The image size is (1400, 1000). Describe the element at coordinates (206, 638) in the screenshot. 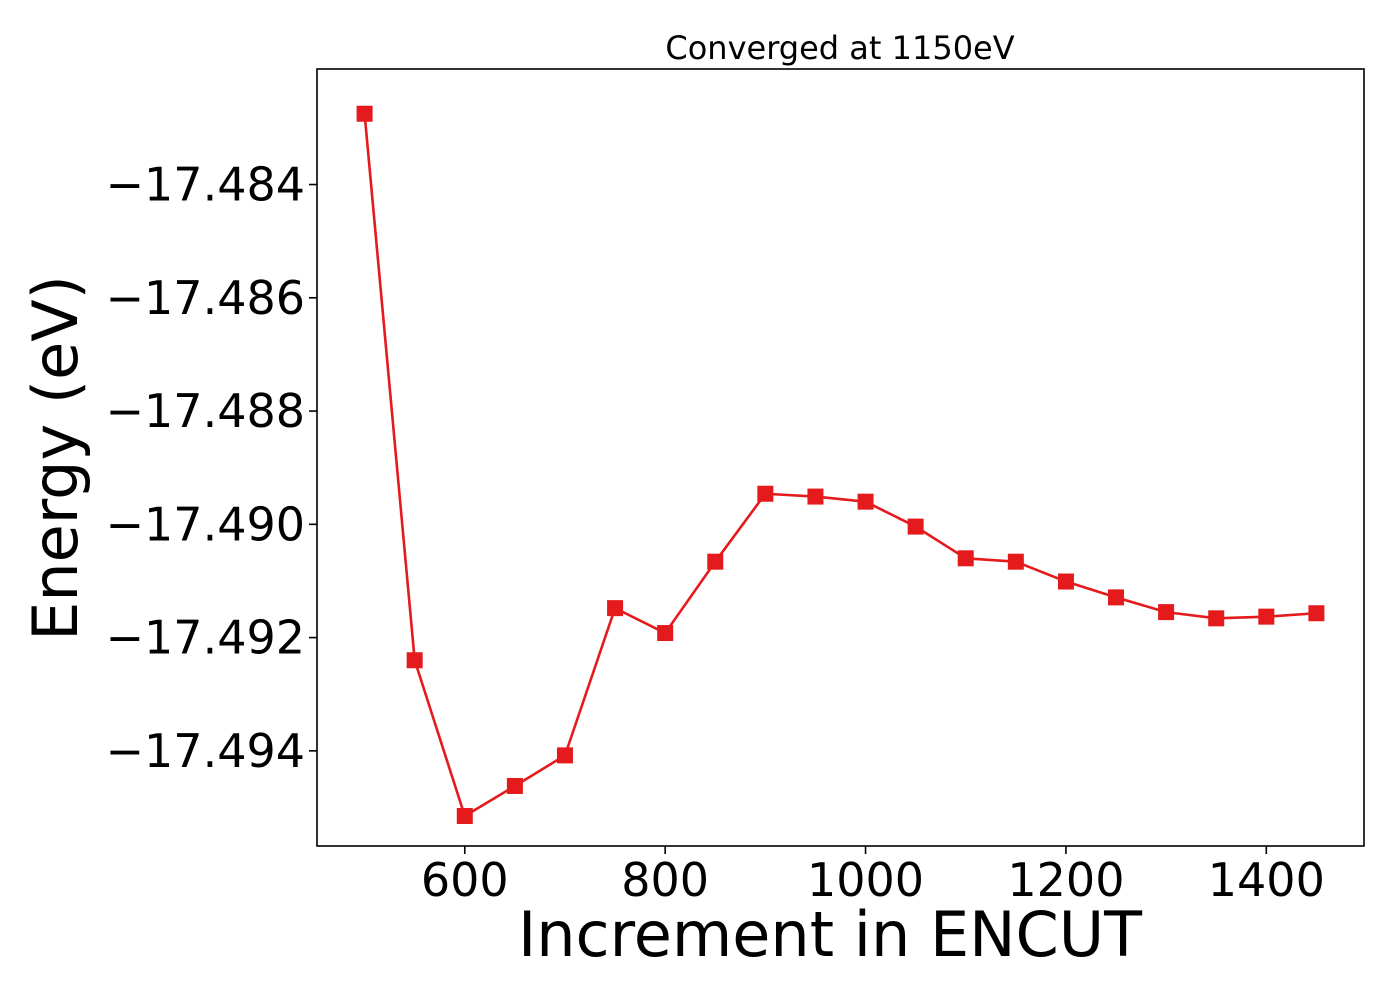

I see `y-tick-label: −17.492` at that location.